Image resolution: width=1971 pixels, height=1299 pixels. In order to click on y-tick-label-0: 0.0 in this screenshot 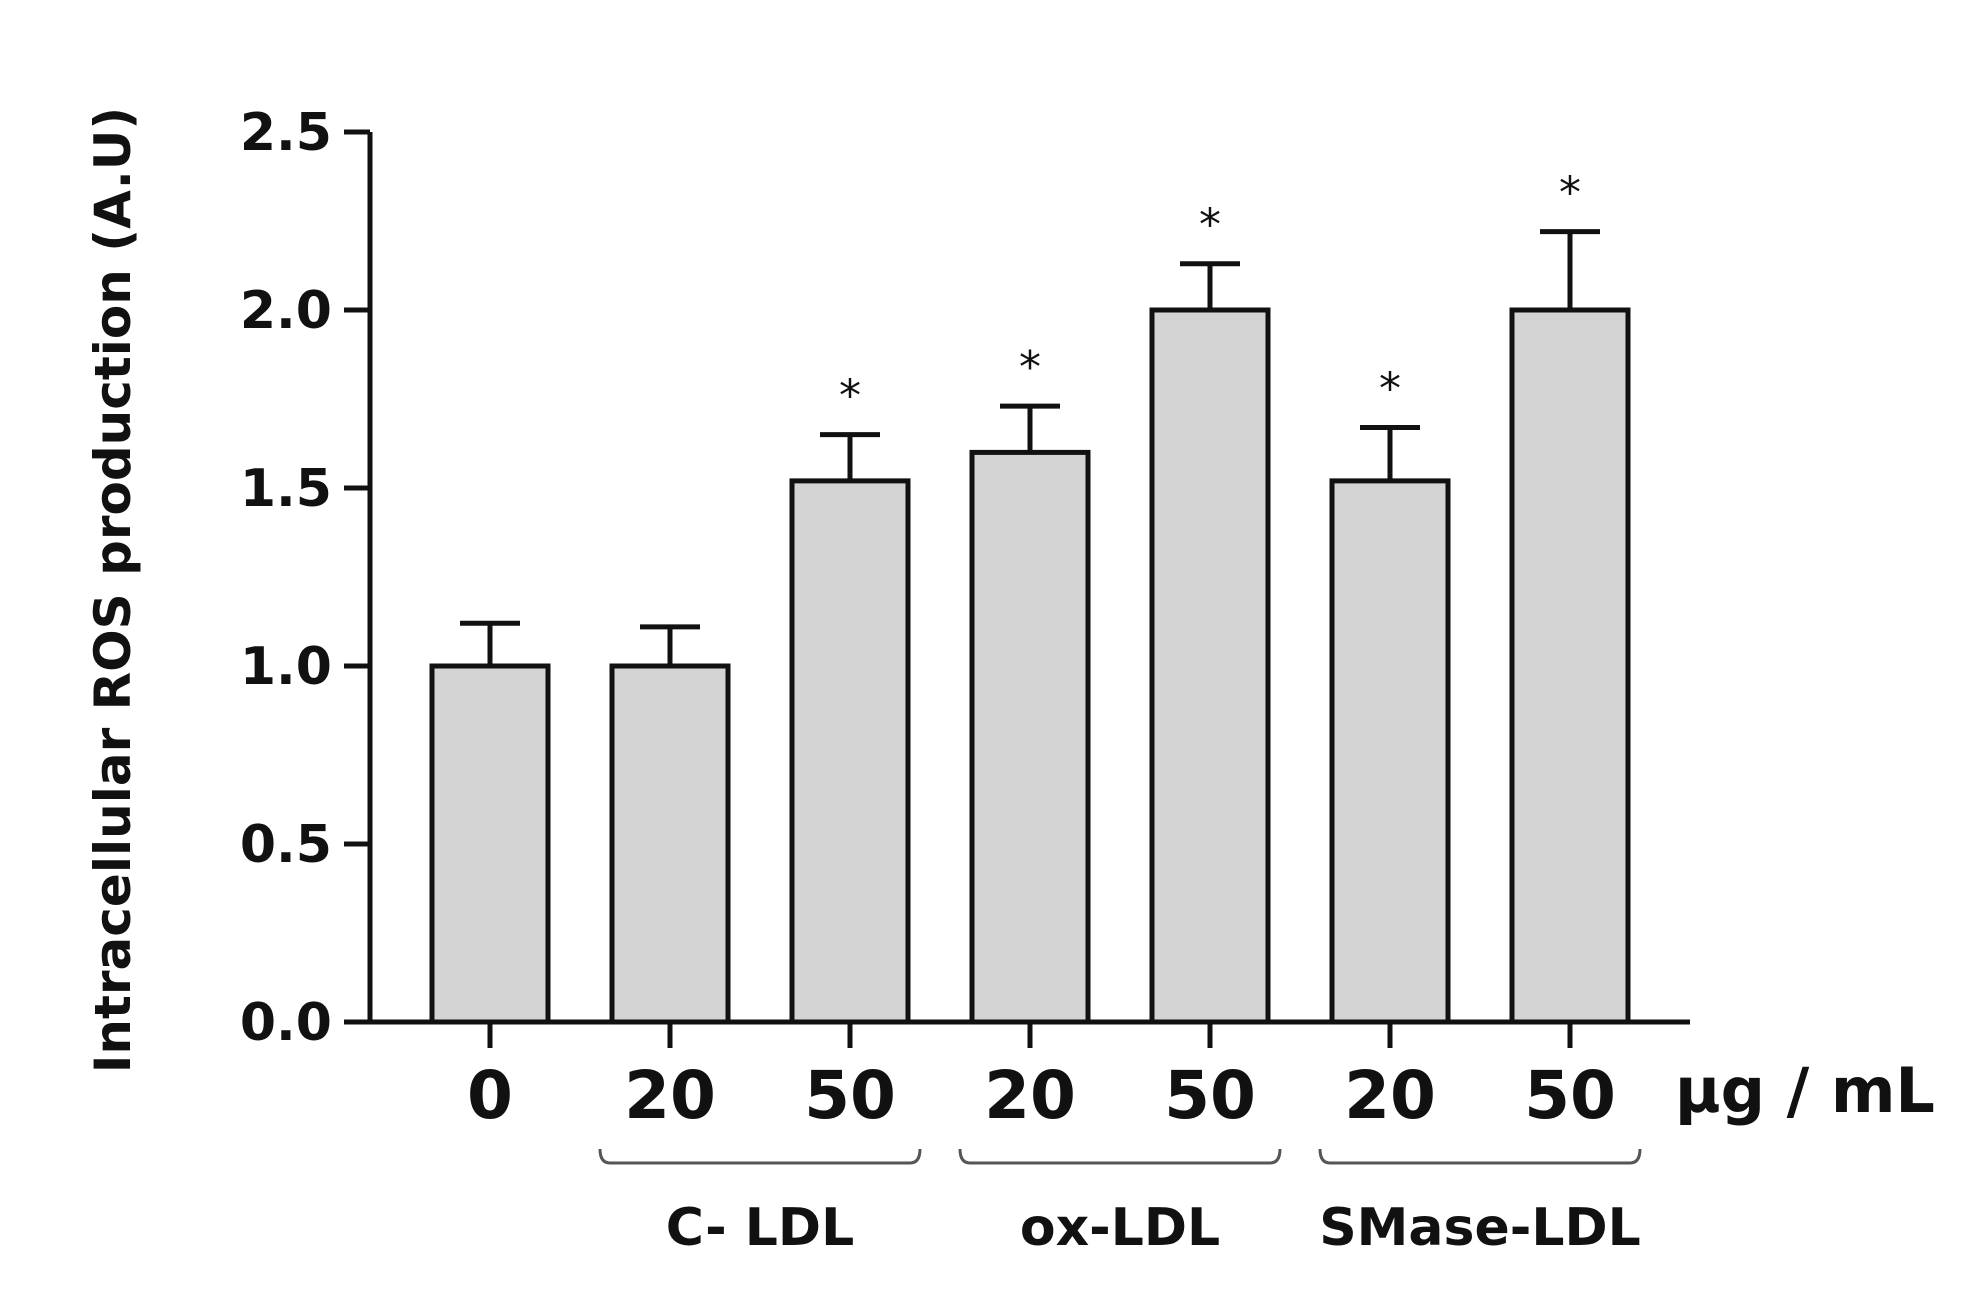, I will do `click(286, 1023)`.